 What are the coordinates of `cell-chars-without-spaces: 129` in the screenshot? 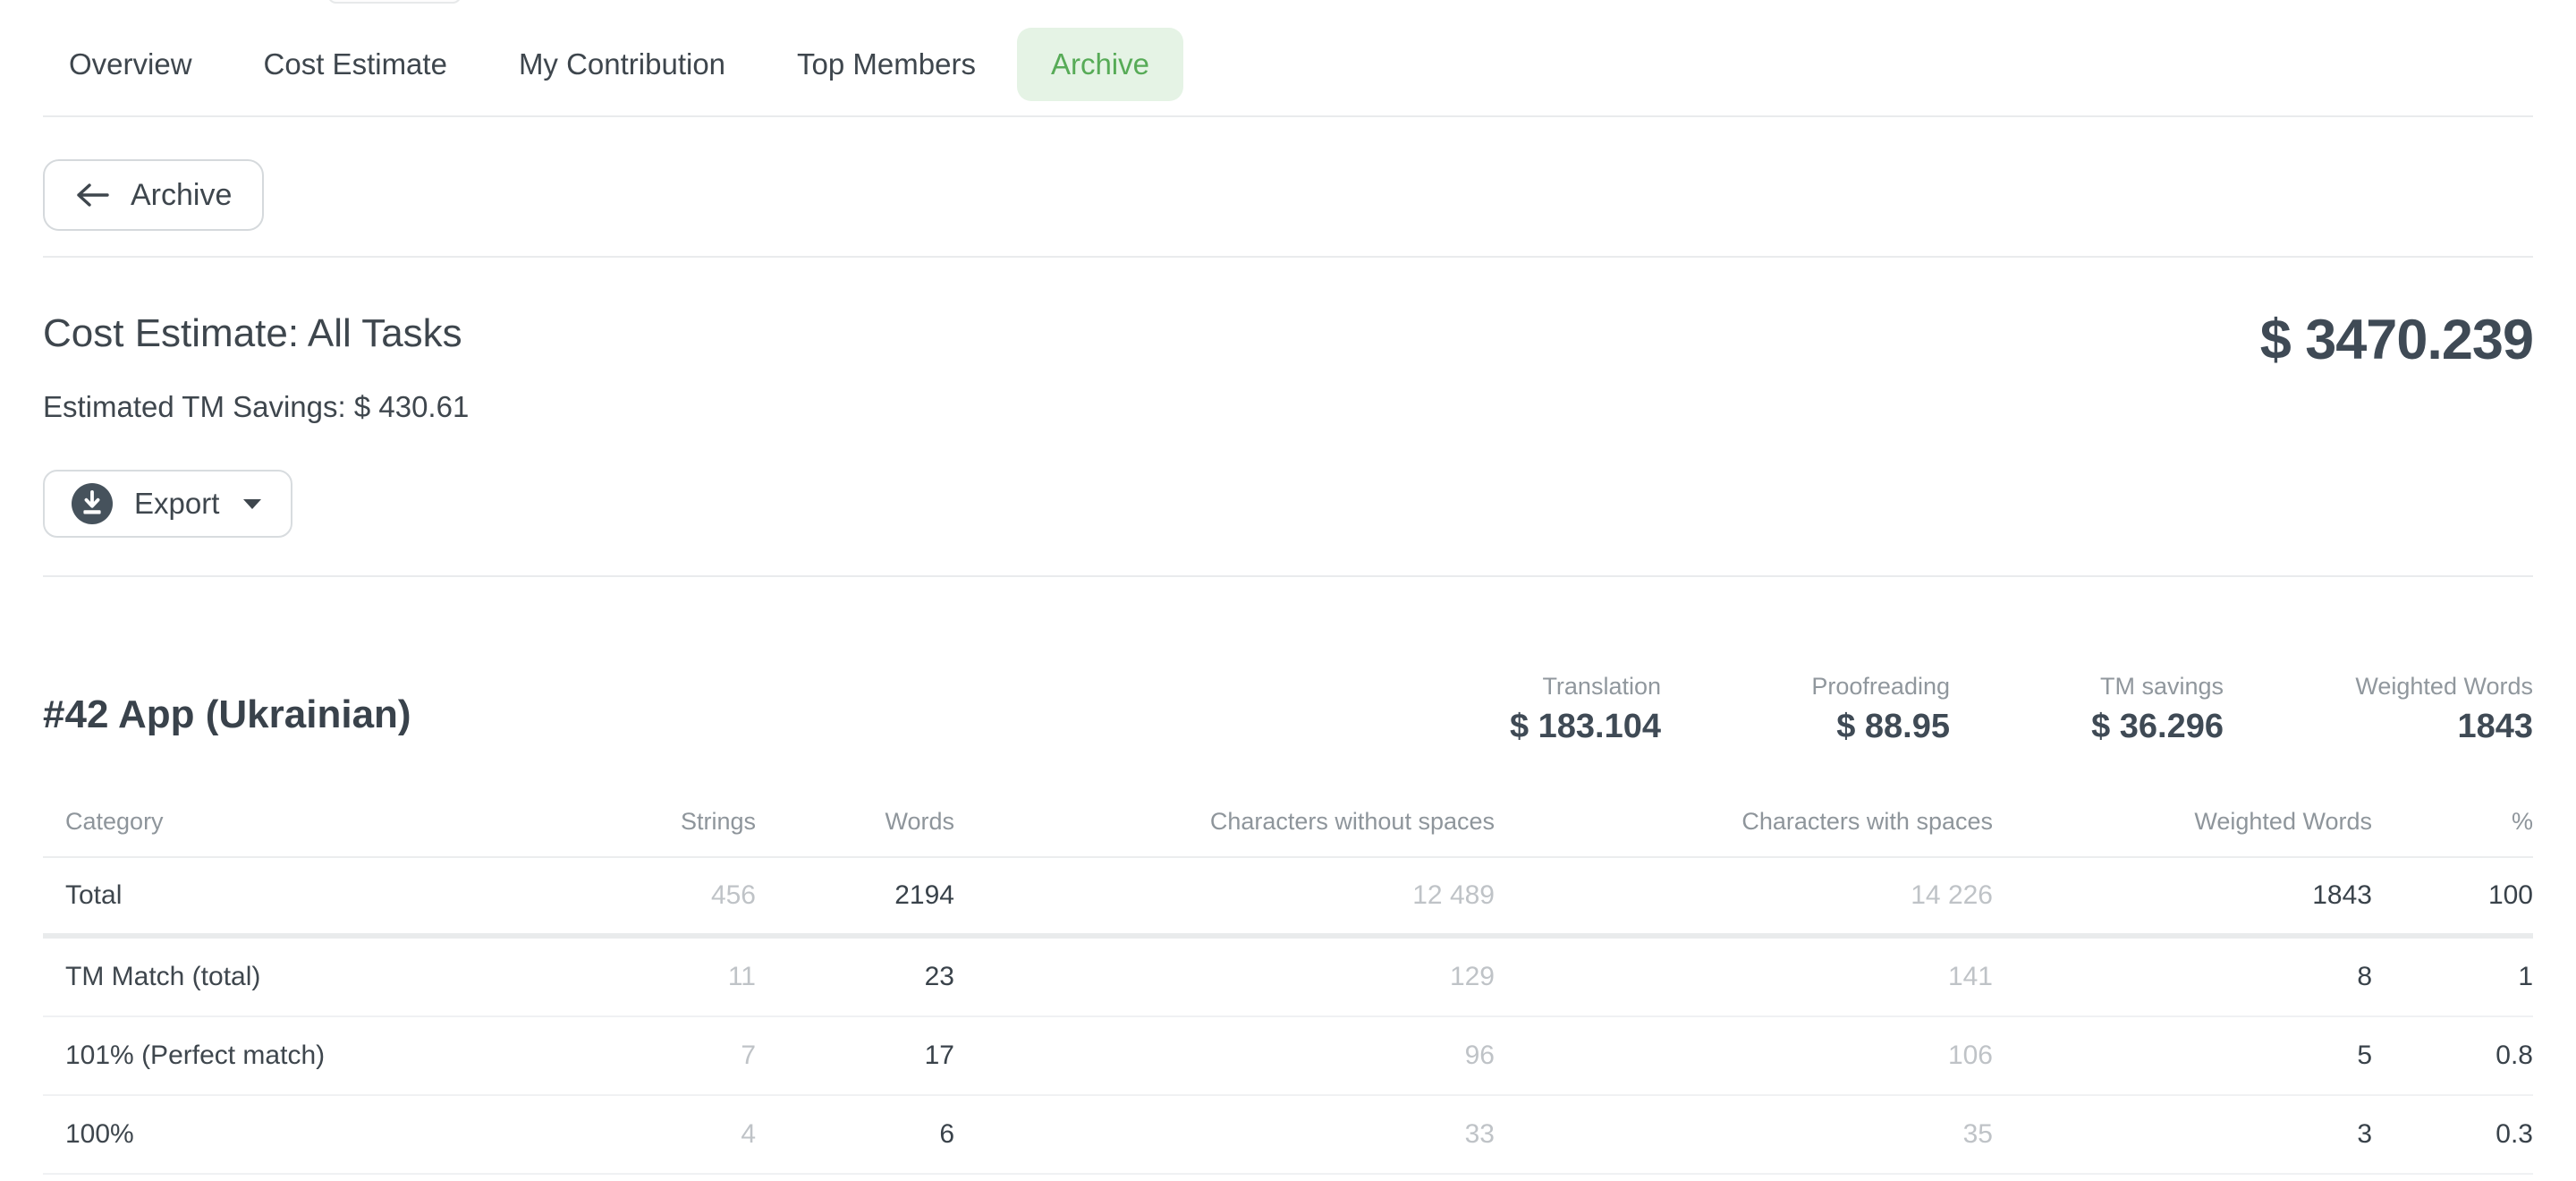 It's located at (1472, 976).